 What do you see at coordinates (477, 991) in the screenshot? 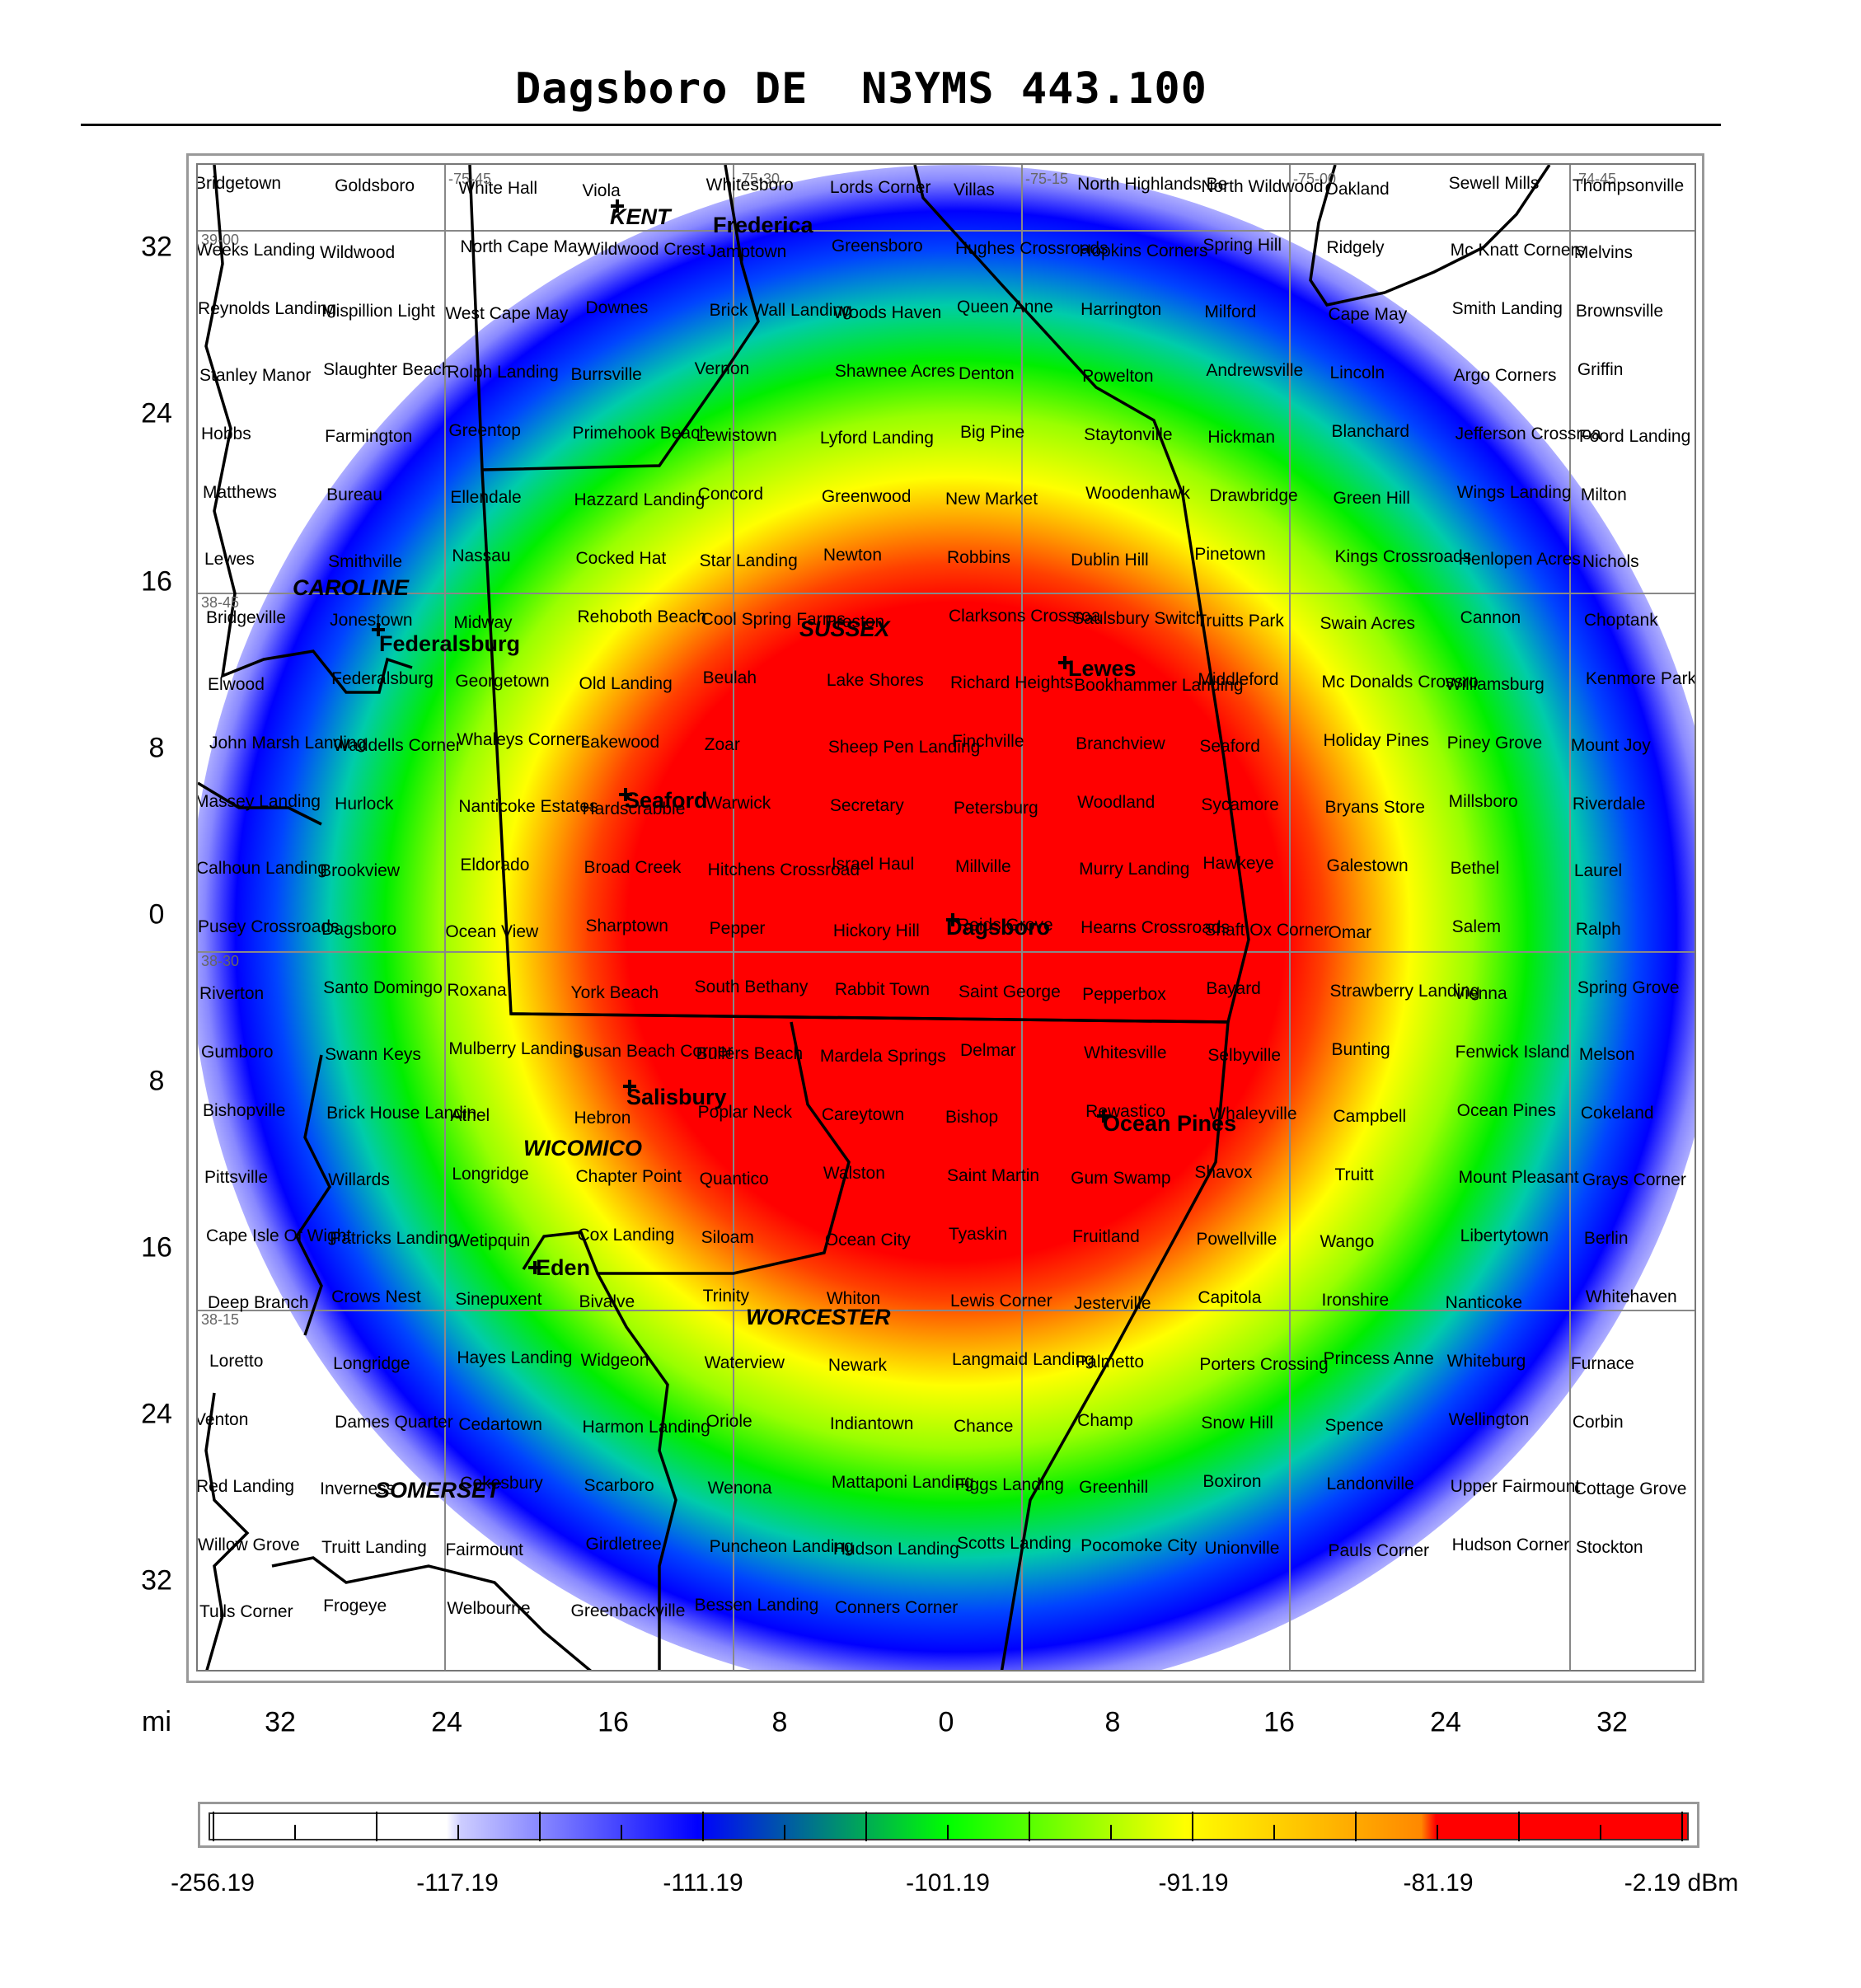
I see `place-label: Roxana` at bounding box center [477, 991].